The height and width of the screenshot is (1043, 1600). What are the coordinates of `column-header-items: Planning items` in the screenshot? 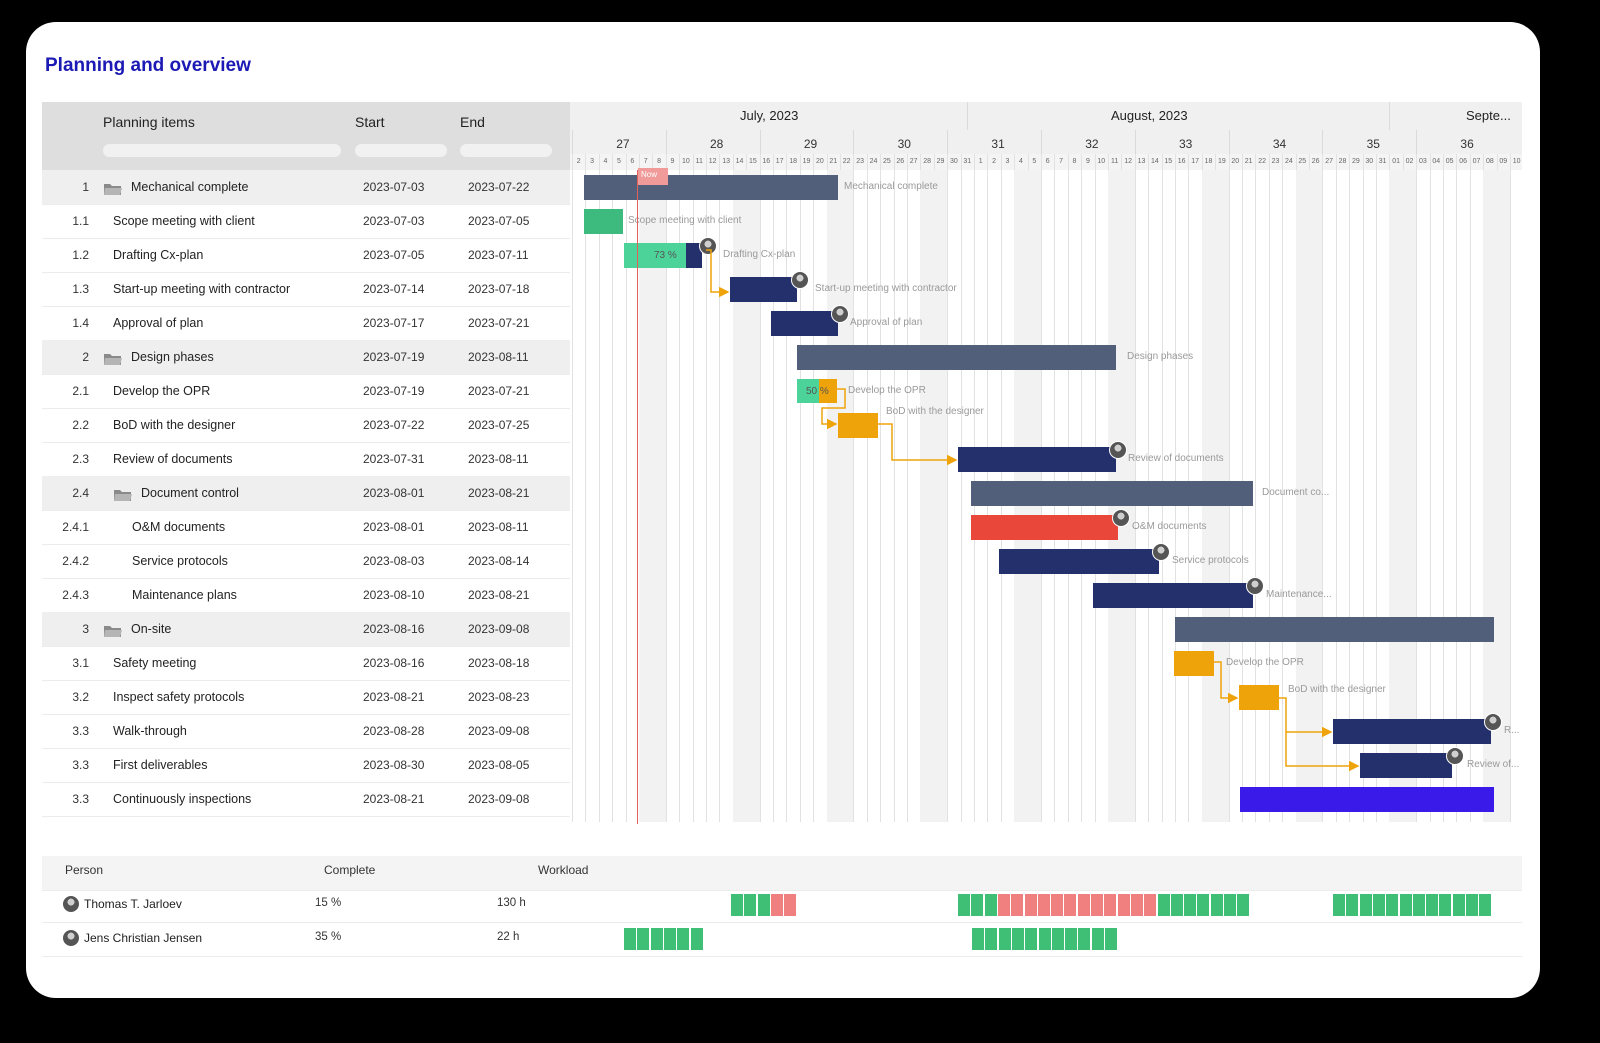 It's located at (149, 122).